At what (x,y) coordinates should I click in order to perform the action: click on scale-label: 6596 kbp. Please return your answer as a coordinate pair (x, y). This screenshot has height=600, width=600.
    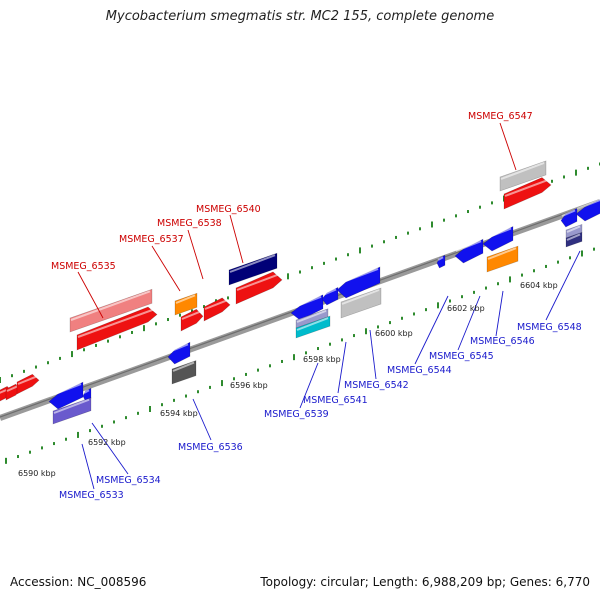
    Looking at the image, I should click on (249, 385).